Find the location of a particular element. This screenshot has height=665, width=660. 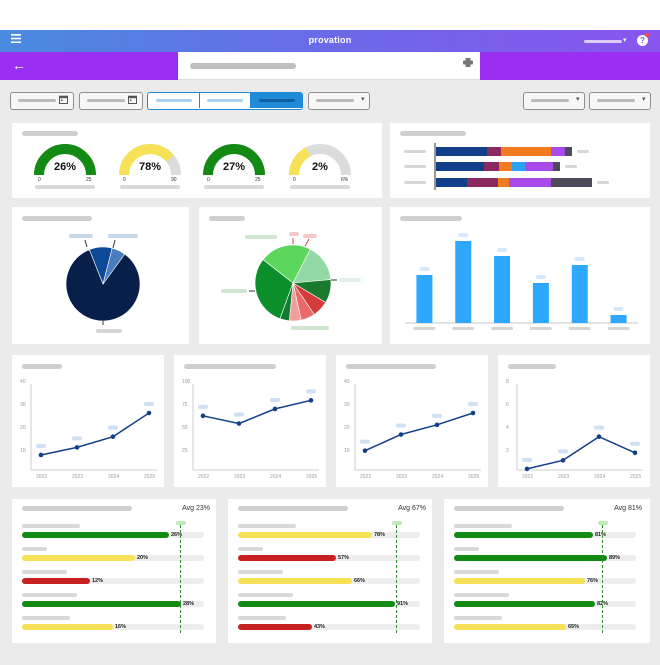

bar-value: 78% is located at coordinates (380, 534).